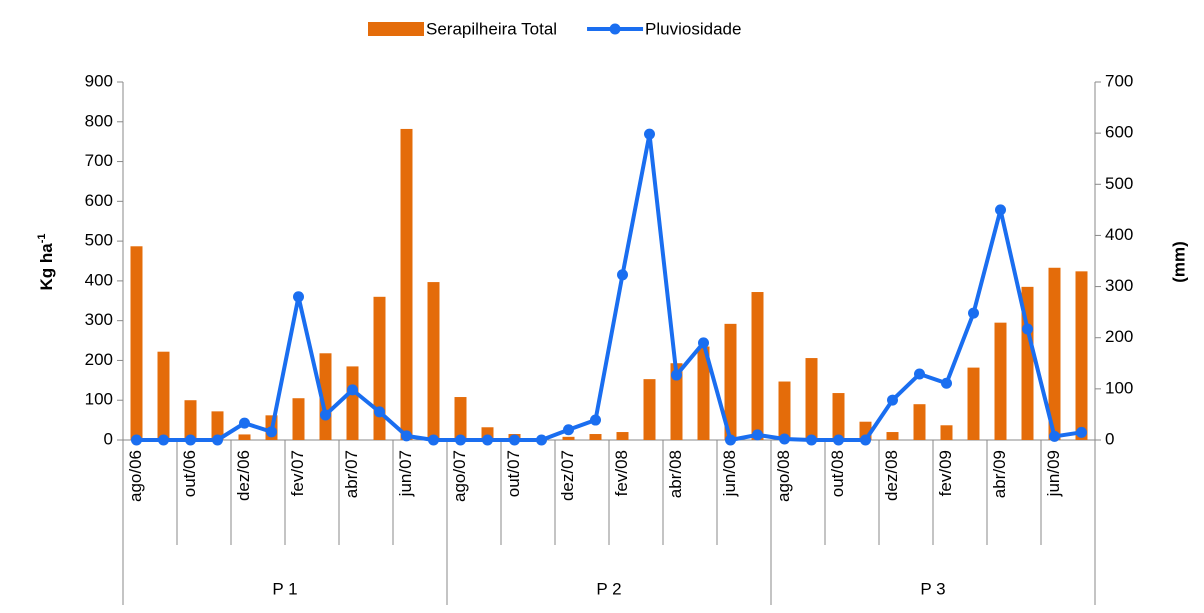 The width and height of the screenshot is (1204, 613). I want to click on x-tick-label: dez/06, so click(243, 475).